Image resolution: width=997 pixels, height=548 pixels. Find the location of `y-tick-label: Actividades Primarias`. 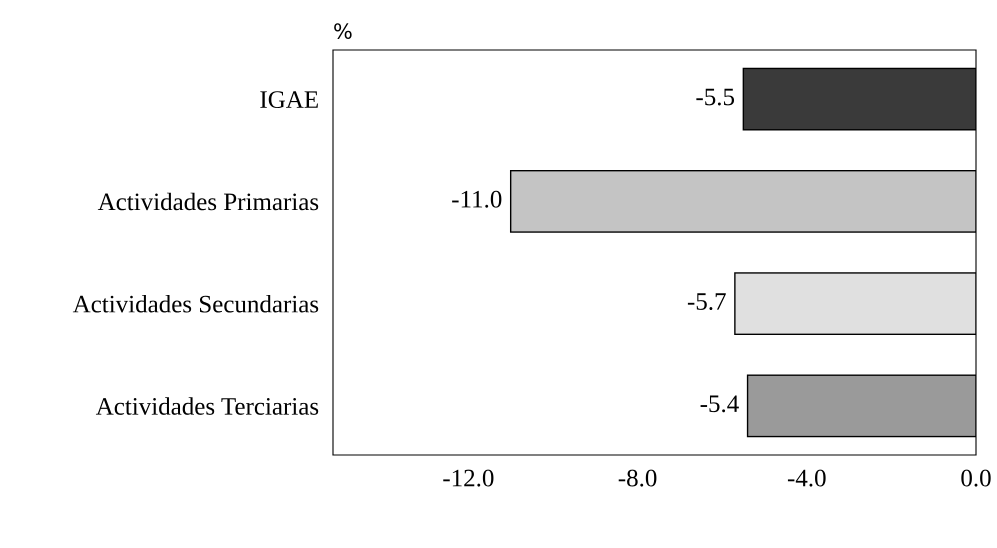

y-tick-label: Actividades Primarias is located at coordinates (208, 201).